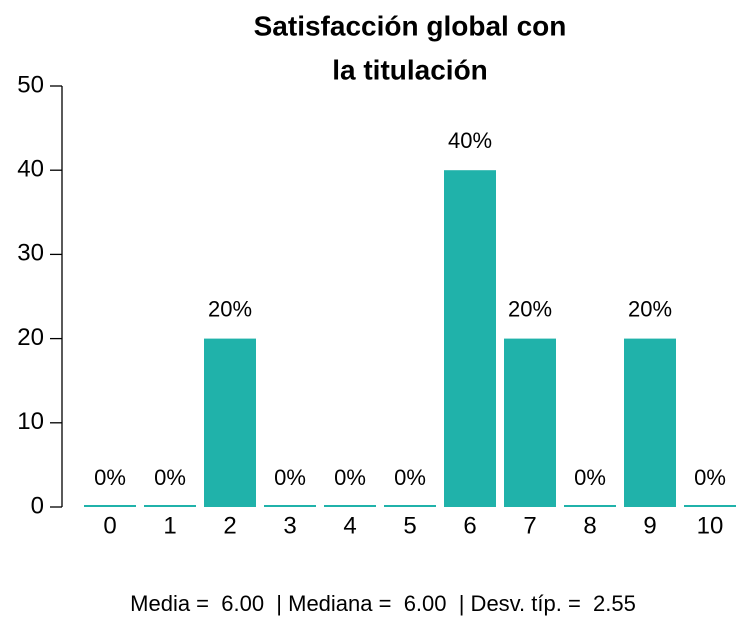  I want to click on y-tick-label: 50, so click(30, 84).